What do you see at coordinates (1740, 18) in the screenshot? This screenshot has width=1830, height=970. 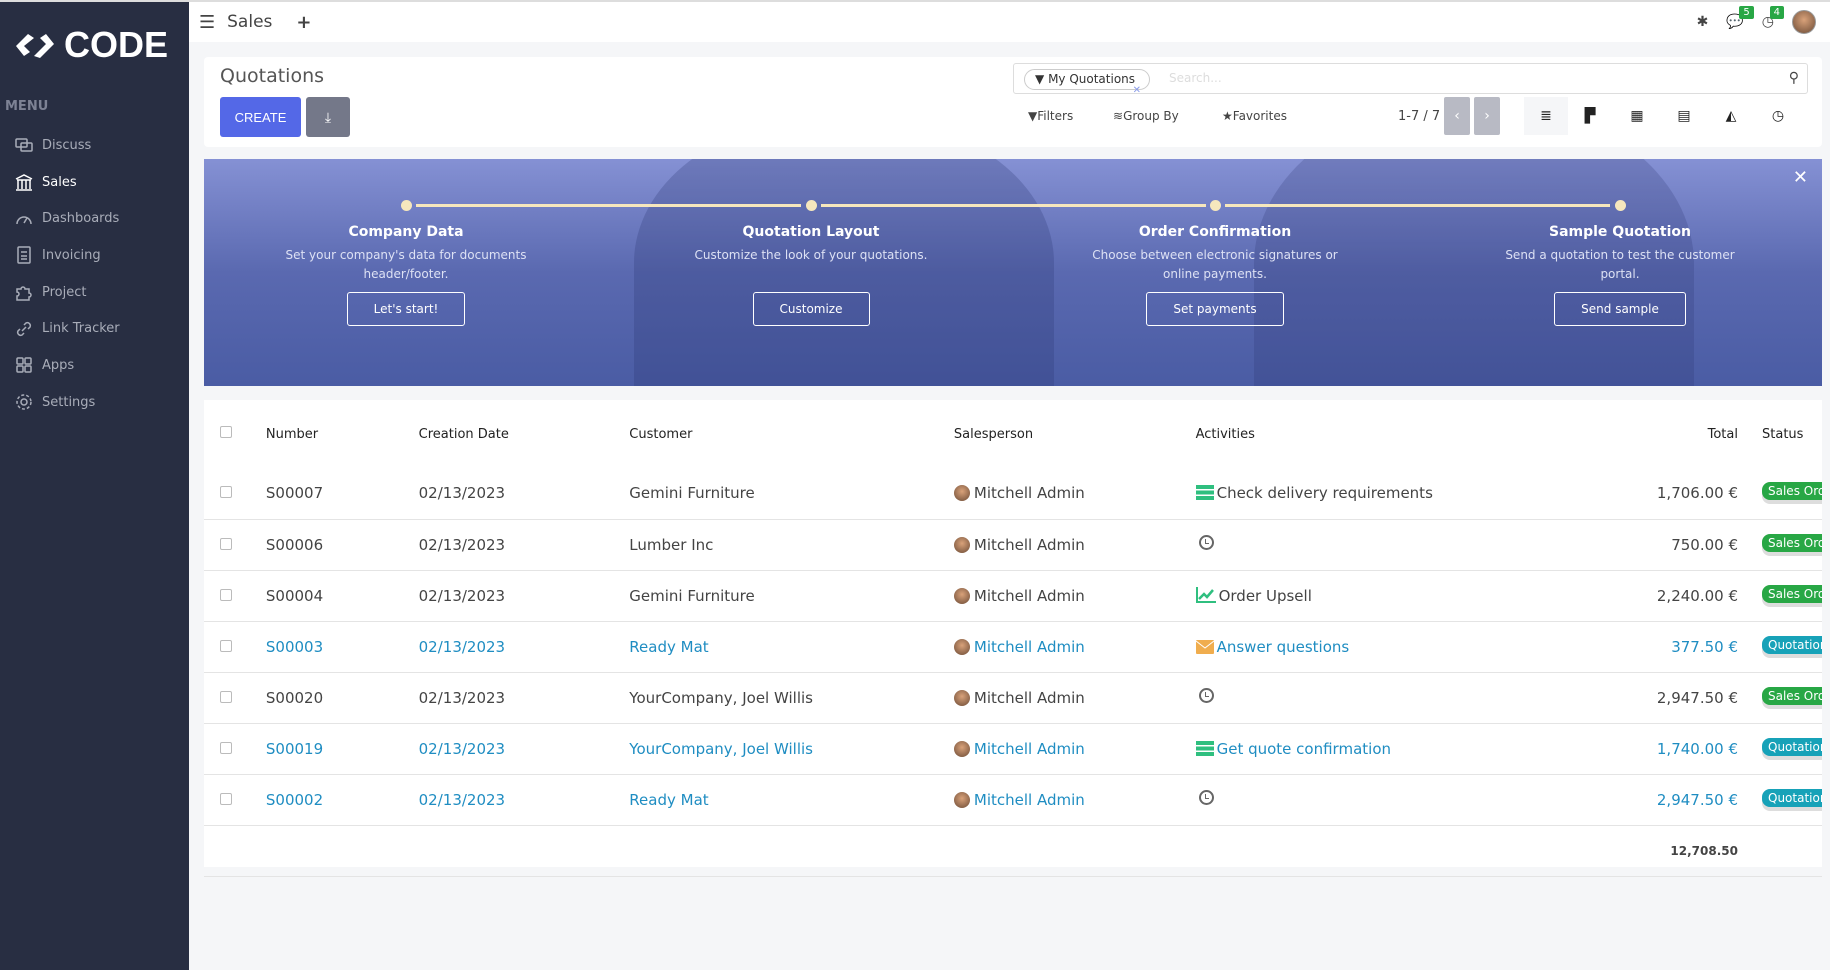 I see `messages-button: 💬 5` at bounding box center [1740, 18].